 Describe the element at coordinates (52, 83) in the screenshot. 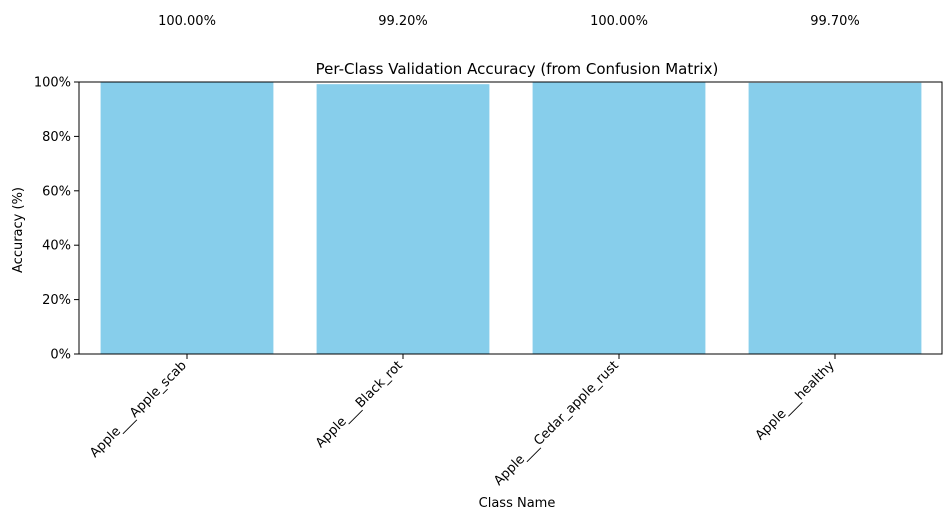

I see `y-tick-label: 100%` at that location.